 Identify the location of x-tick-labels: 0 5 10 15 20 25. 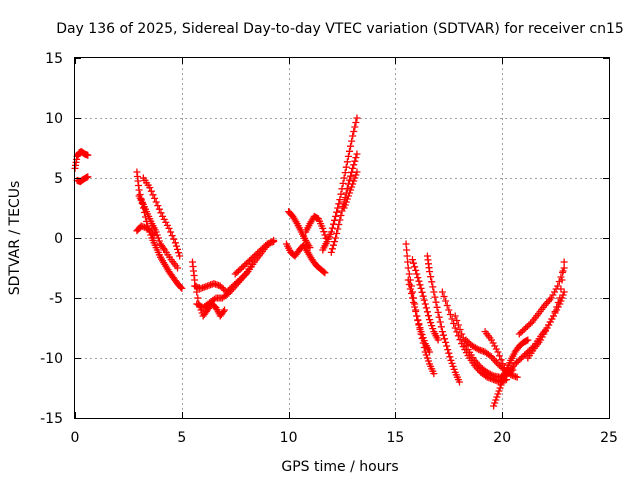
(344, 438).